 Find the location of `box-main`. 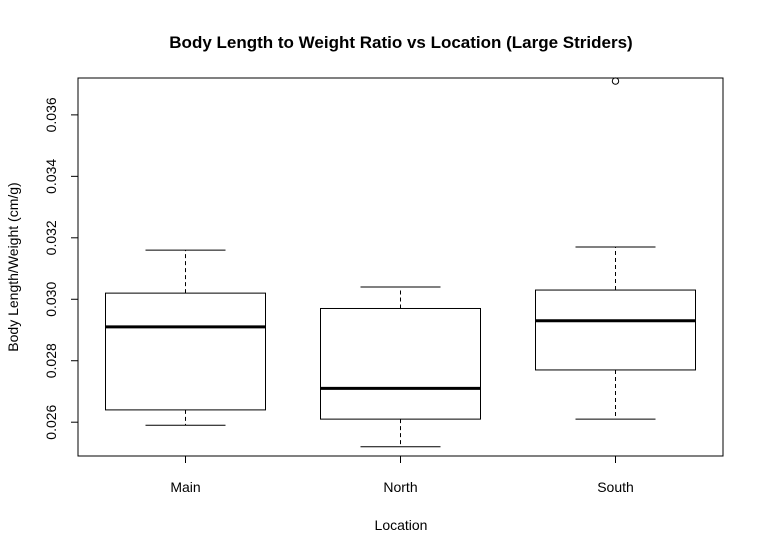

box-main is located at coordinates (185, 337).